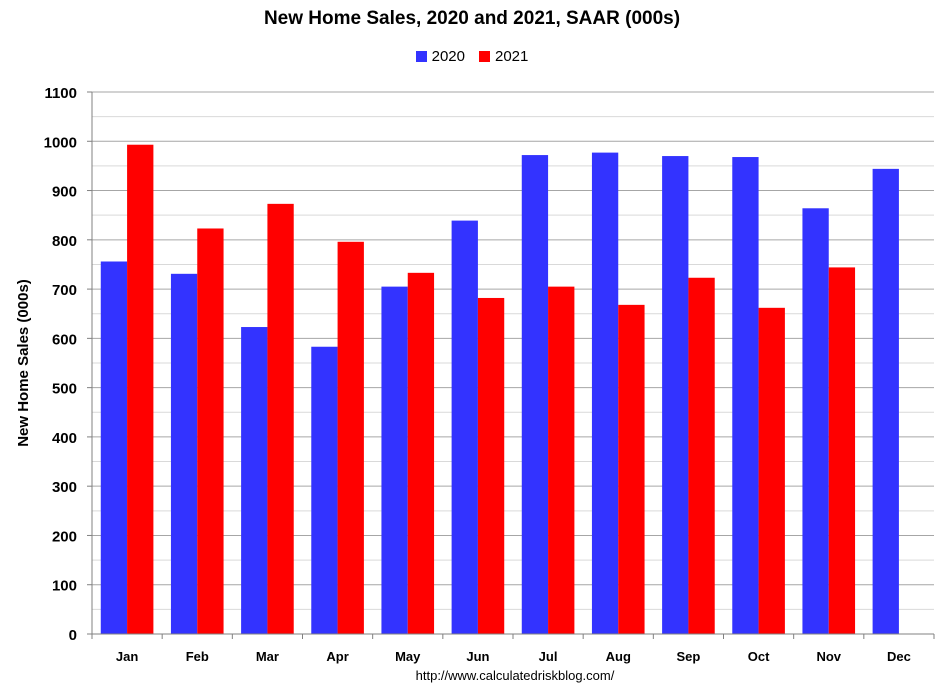 The height and width of the screenshot is (696, 944). What do you see at coordinates (515, 675) in the screenshot?
I see `source-url: http://www.calculatedriskblog.com/` at bounding box center [515, 675].